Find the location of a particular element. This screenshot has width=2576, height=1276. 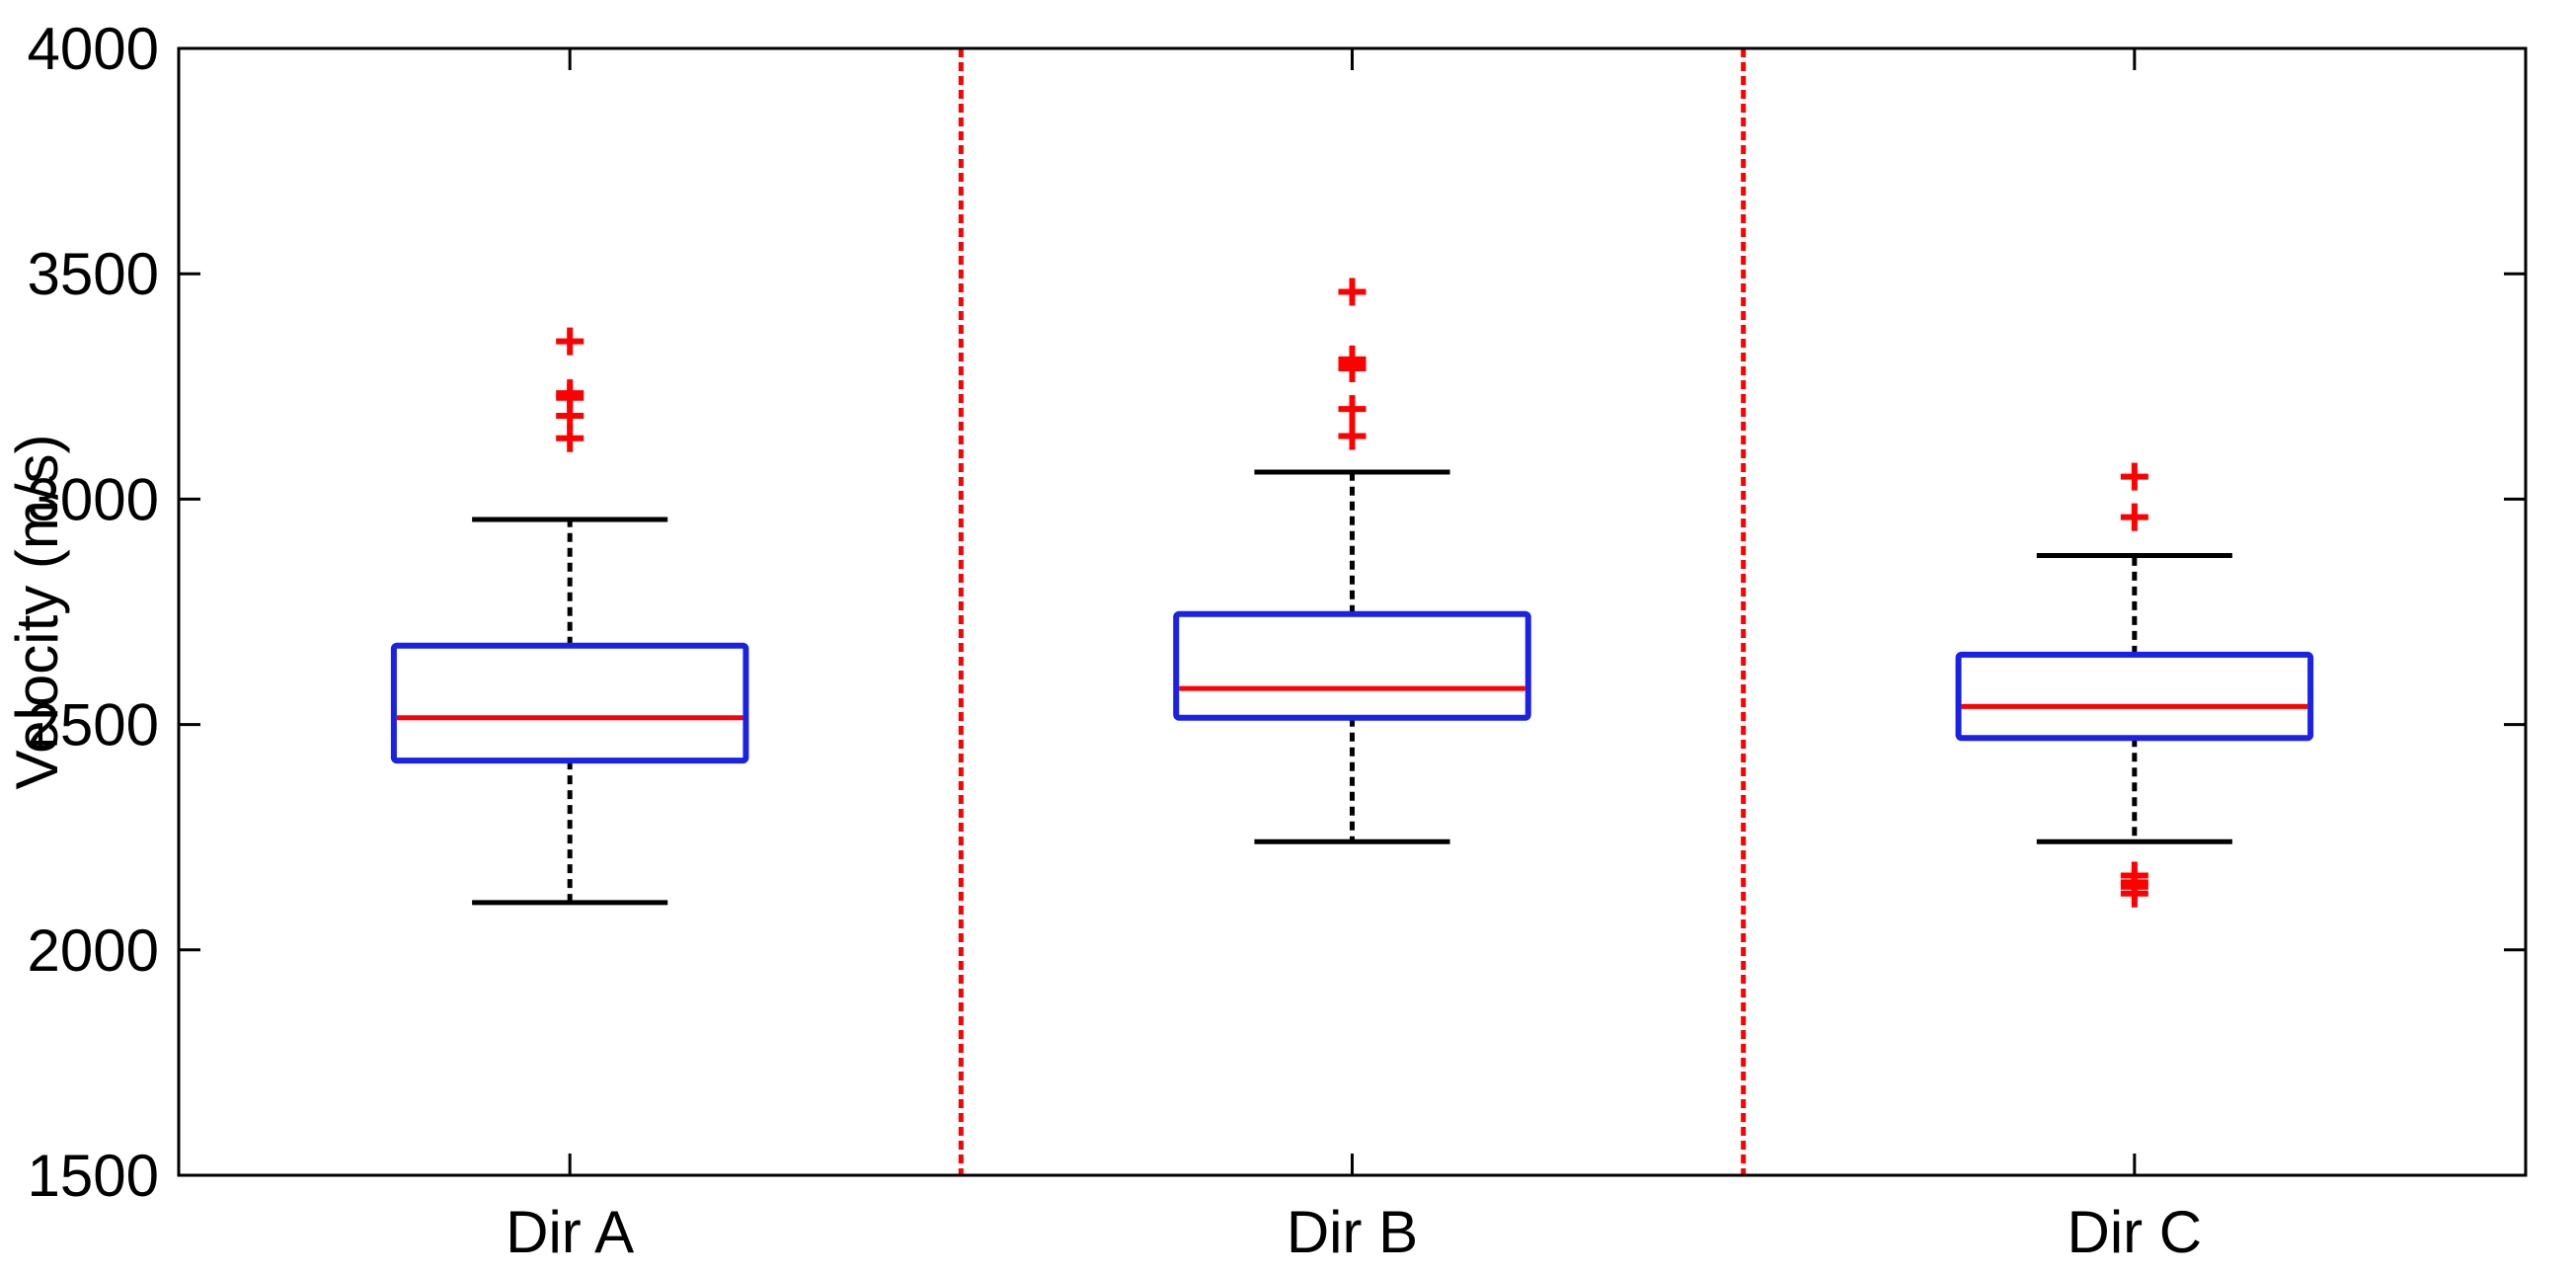

x-tick-label: Dir B is located at coordinates (1352, 1232).